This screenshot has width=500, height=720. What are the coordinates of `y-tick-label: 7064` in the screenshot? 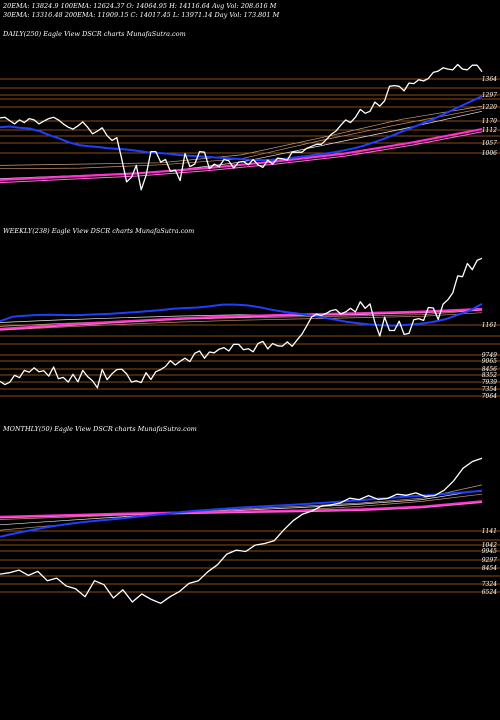 It's located at (489, 396).